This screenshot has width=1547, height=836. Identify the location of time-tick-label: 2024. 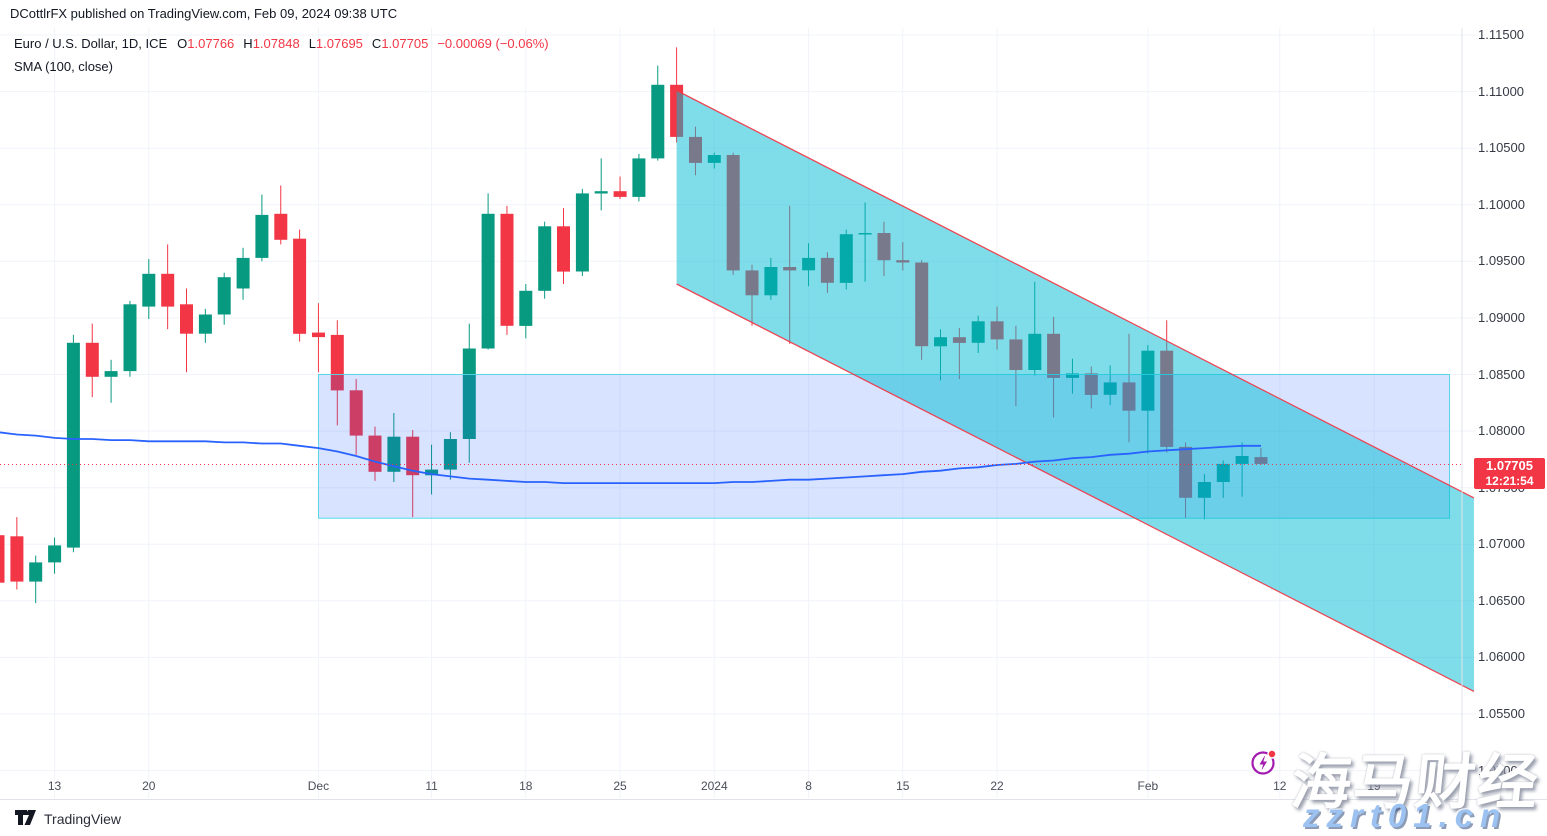
(714, 786).